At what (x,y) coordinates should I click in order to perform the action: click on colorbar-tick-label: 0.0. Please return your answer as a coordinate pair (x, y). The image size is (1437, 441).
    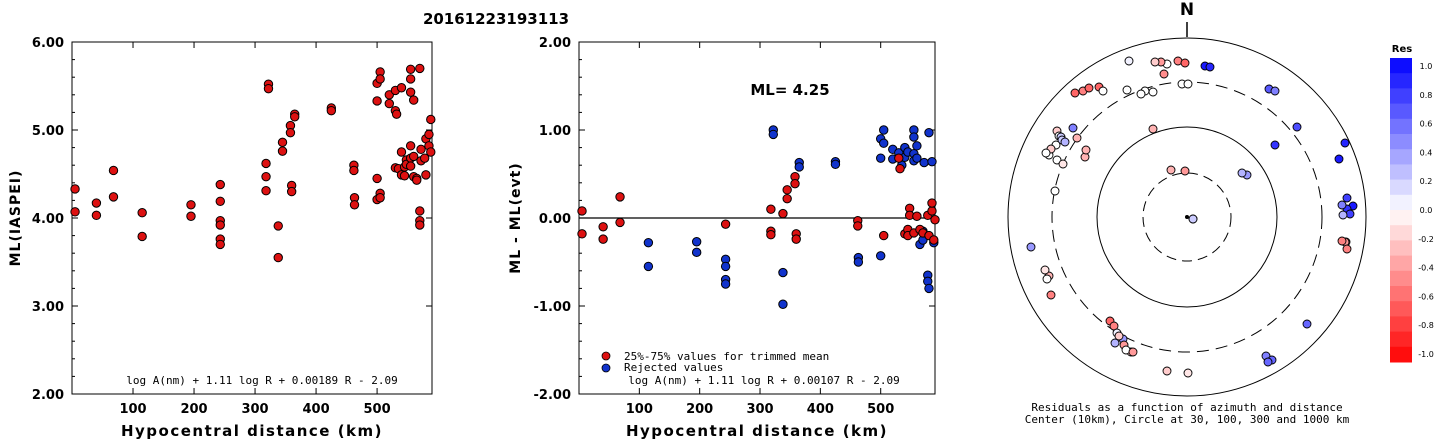
    Looking at the image, I should click on (1426, 210).